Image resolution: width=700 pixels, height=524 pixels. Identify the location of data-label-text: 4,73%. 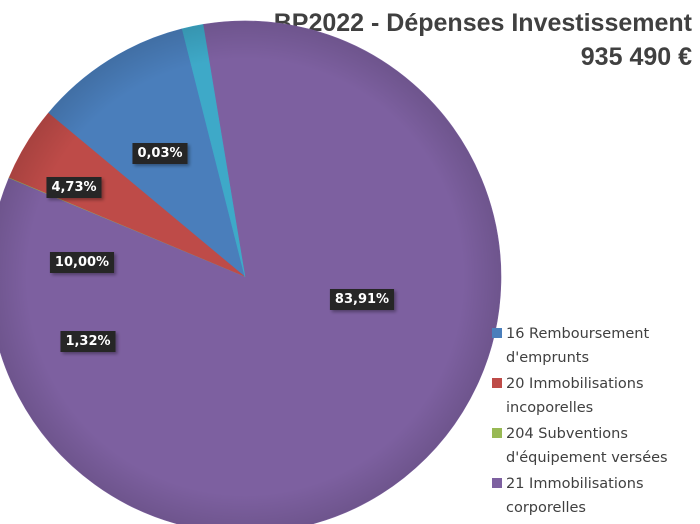
(73, 187).